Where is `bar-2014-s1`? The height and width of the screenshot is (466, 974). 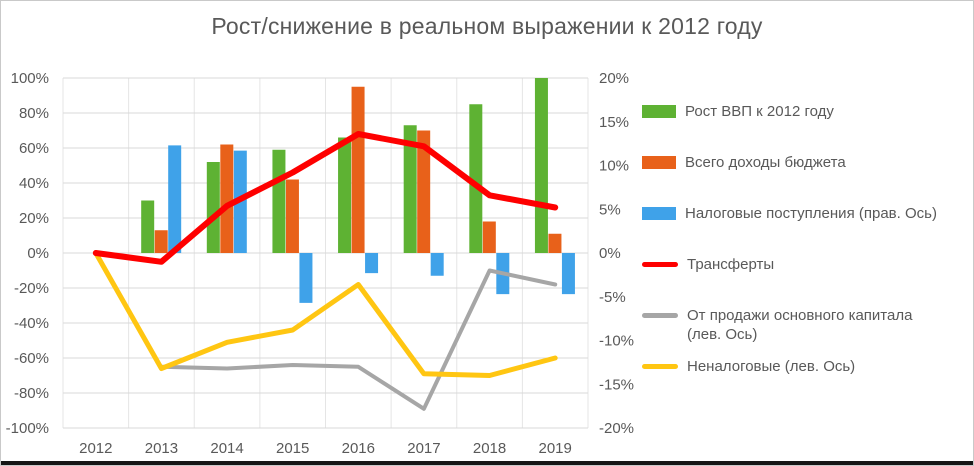 bar-2014-s1 is located at coordinates (227, 198).